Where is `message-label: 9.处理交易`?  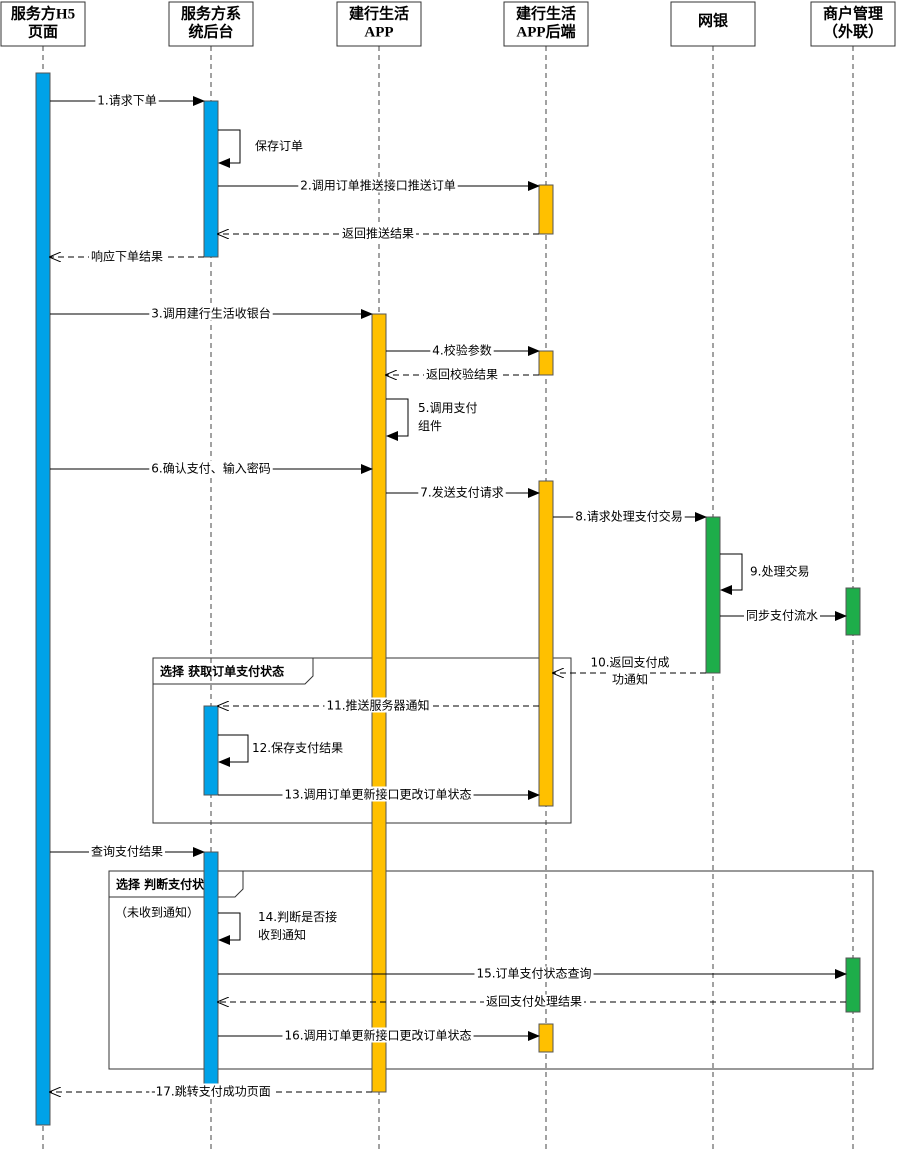
message-label: 9.处理交易 is located at coordinates (779, 571).